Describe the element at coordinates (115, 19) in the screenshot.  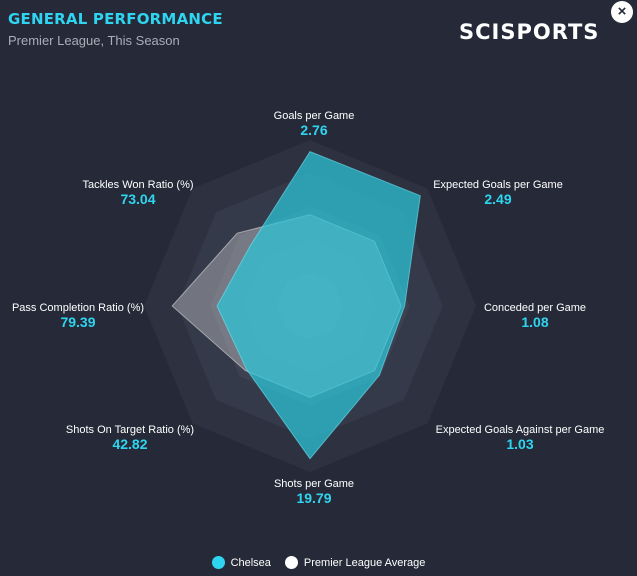
I see `chart-title: GENERAL PERFORMANCE` at that location.